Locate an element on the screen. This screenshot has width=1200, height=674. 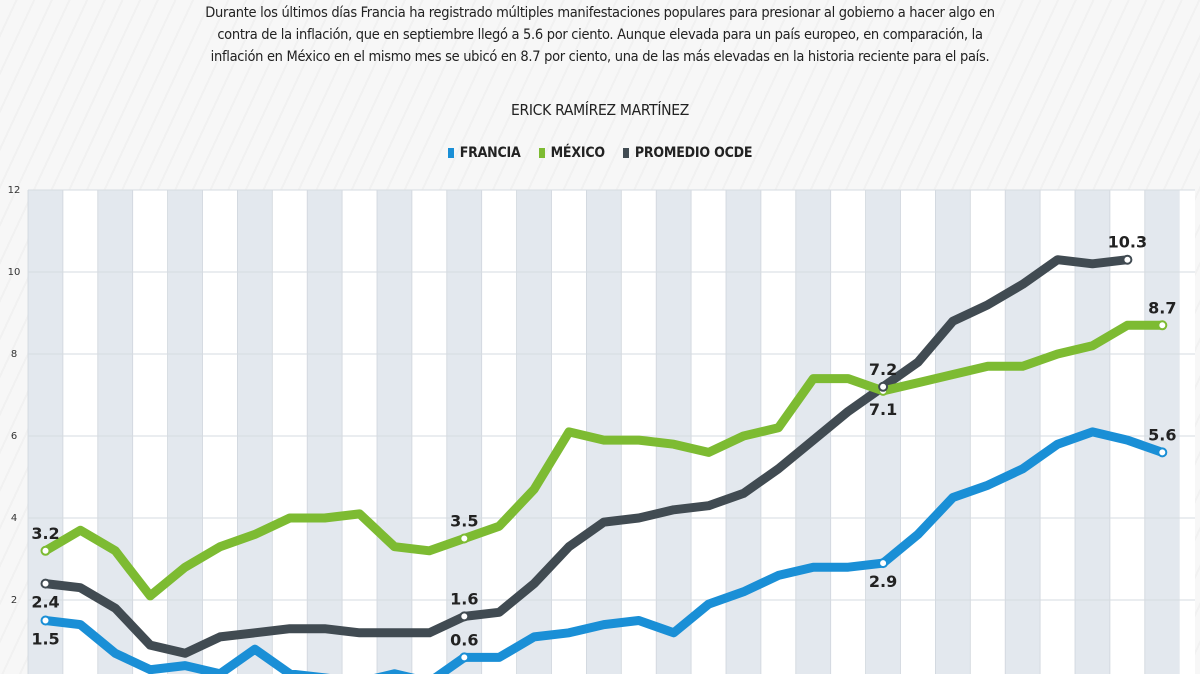
data-label: 5.6 is located at coordinates (1162, 434).